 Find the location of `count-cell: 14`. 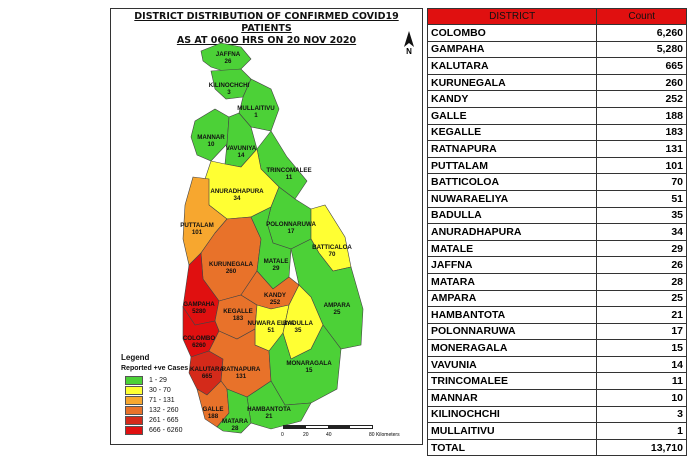

count-cell: 14 is located at coordinates (641, 364).